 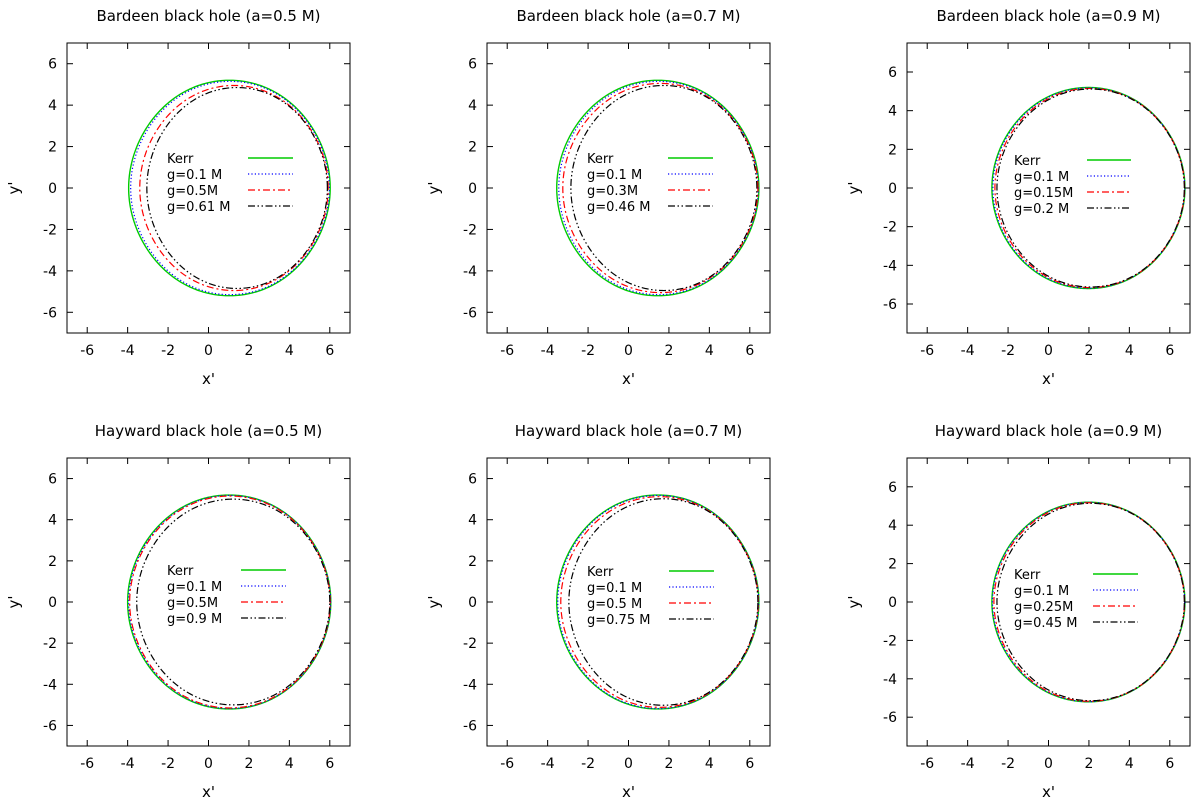 I want to click on legend-entry-label: g=0.5 M, so click(x=614, y=604).